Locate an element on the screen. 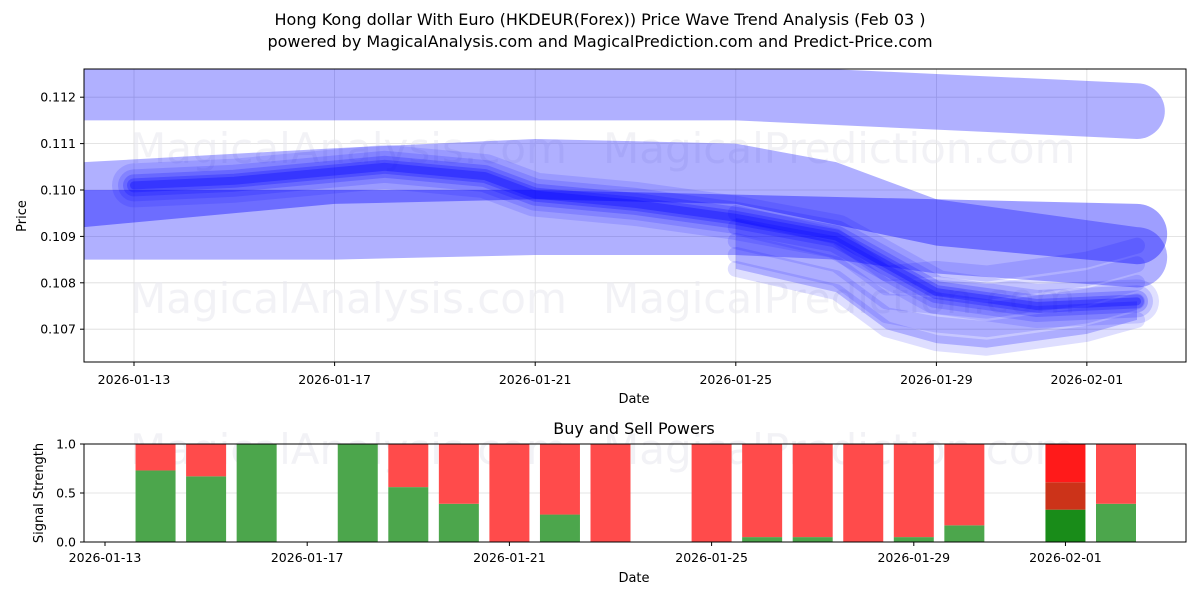  signal-x-label: Date is located at coordinates (633, 578).